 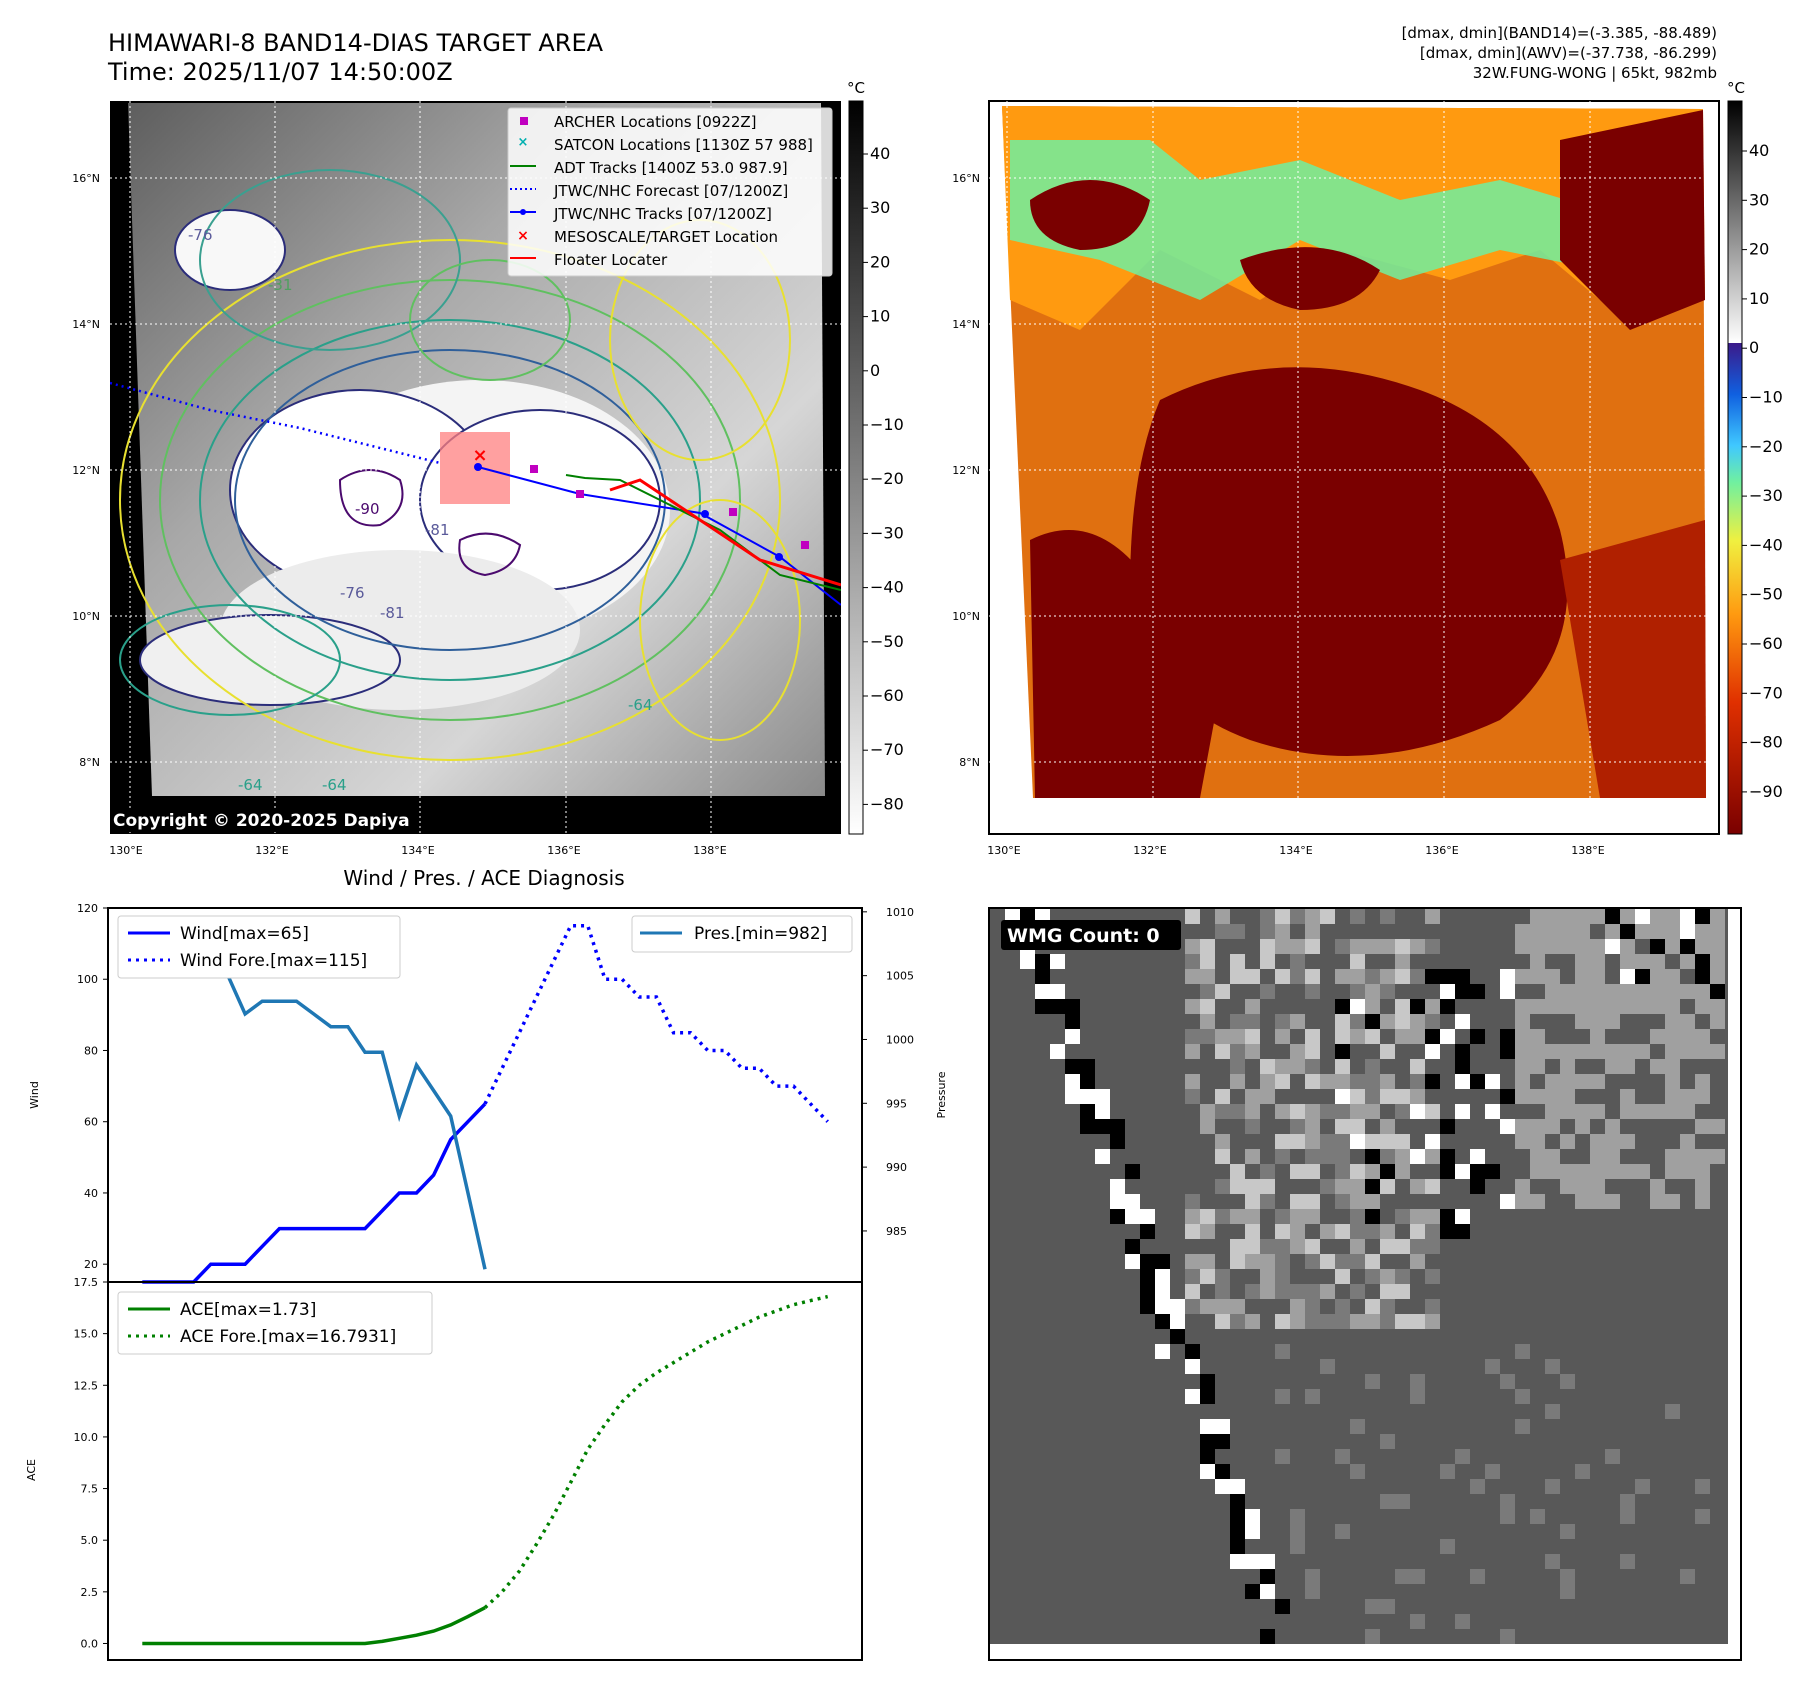 What do you see at coordinates (86, 470) in the screenshot?
I see `svg-text: 12°N` at bounding box center [86, 470].